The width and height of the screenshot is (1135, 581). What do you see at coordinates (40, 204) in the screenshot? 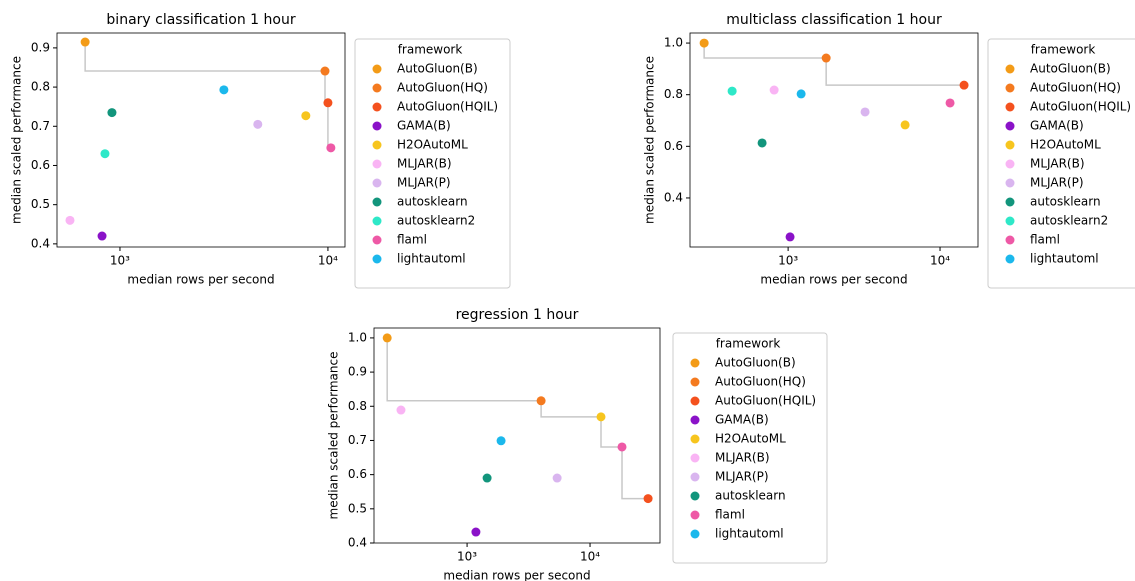
I see `y-tick-label: 0.5` at bounding box center [40, 204].